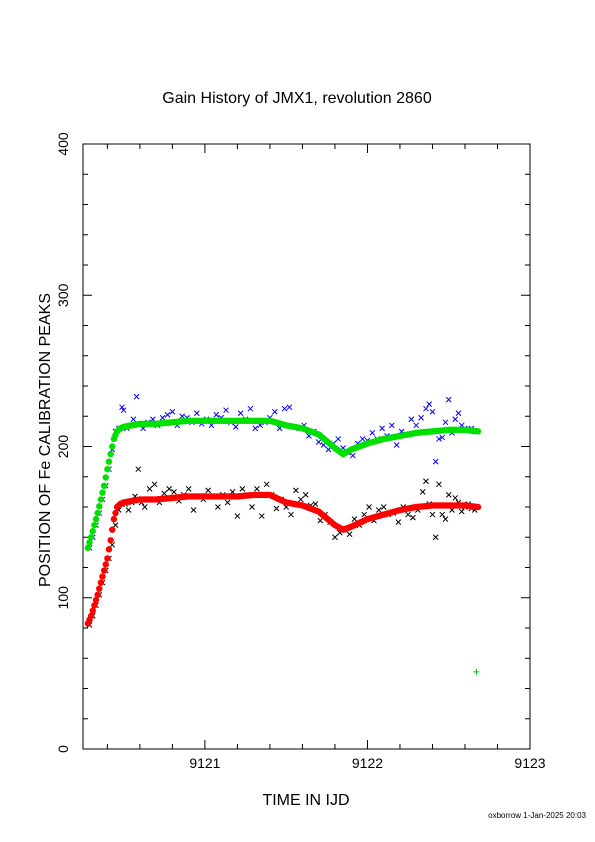 This screenshot has height=842, width=595. What do you see at coordinates (529, 763) in the screenshot?
I see `x-tick-label: 9123` at bounding box center [529, 763].